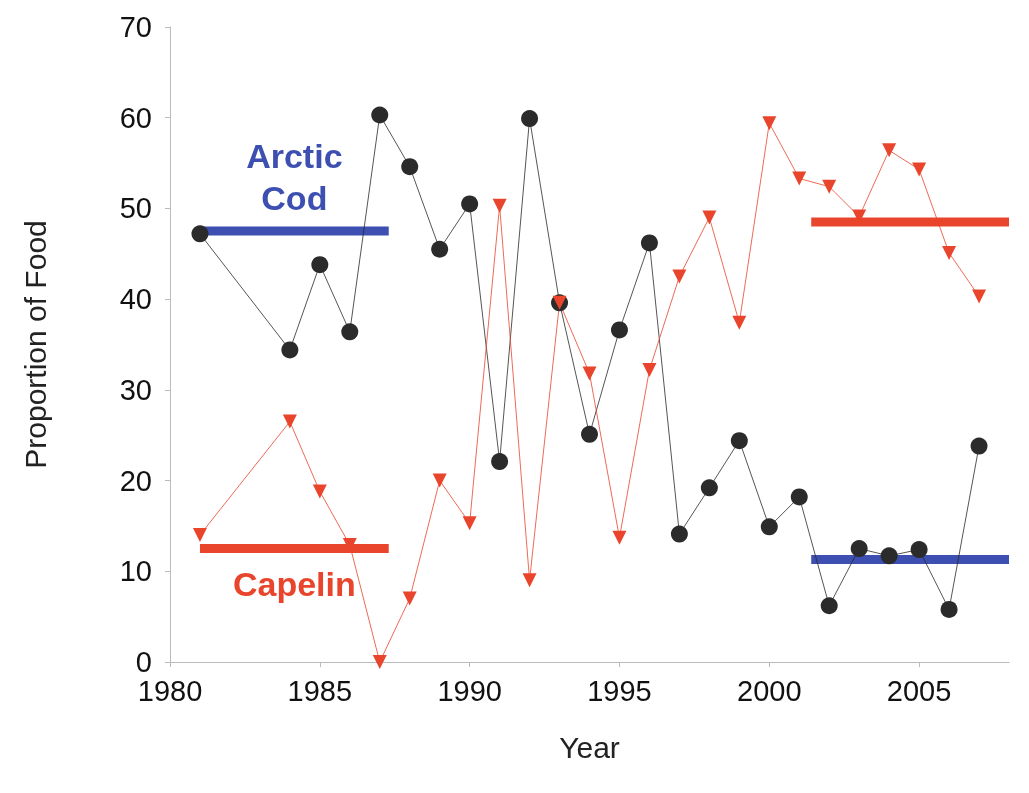 The width and height of the screenshot is (1029, 793). I want to click on series-label: Arctic Cod, so click(294, 177).